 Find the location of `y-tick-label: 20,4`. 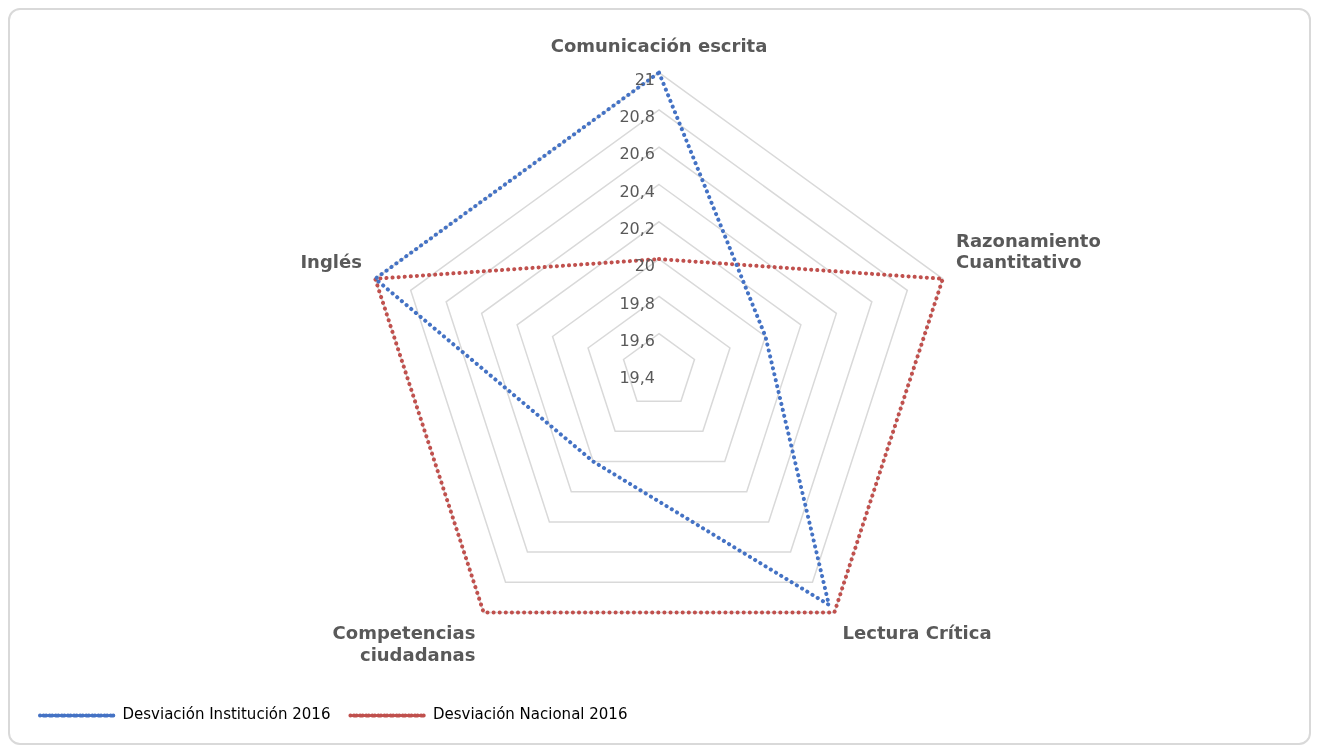

y-tick-label: 20,4 is located at coordinates (637, 191).